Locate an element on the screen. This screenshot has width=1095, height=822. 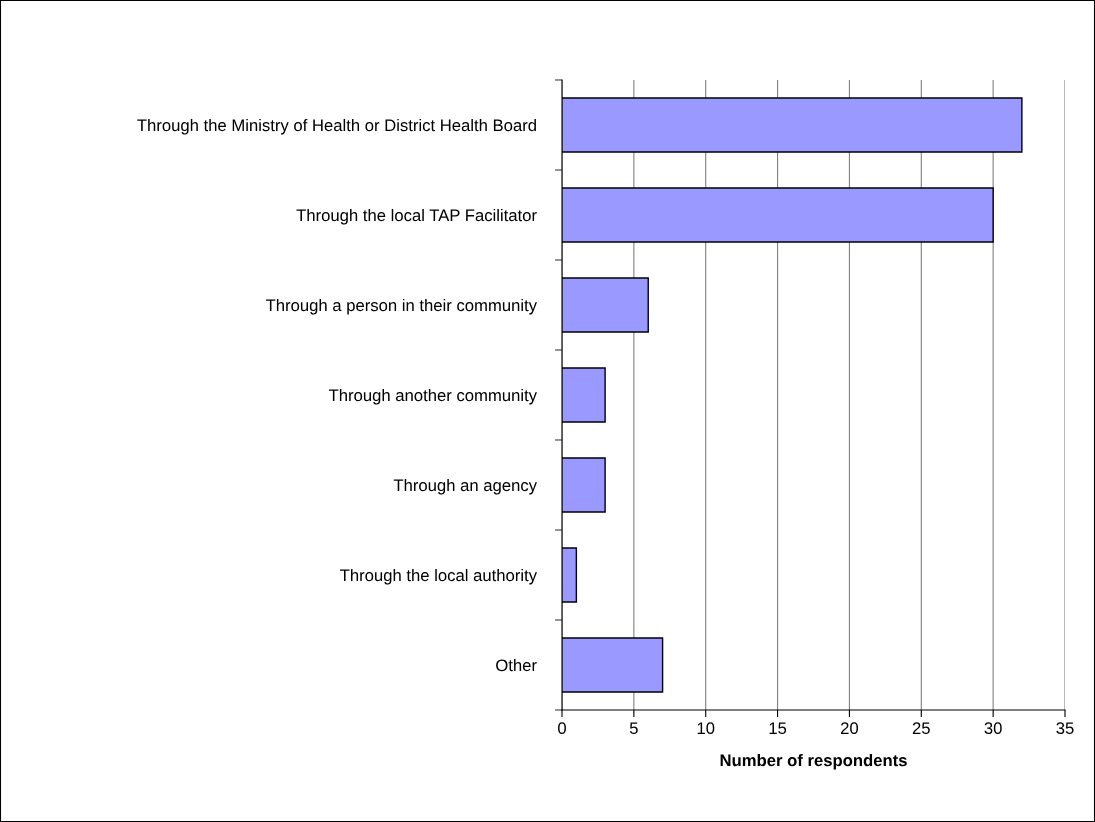
x-tick-label: 5 is located at coordinates (633, 728).